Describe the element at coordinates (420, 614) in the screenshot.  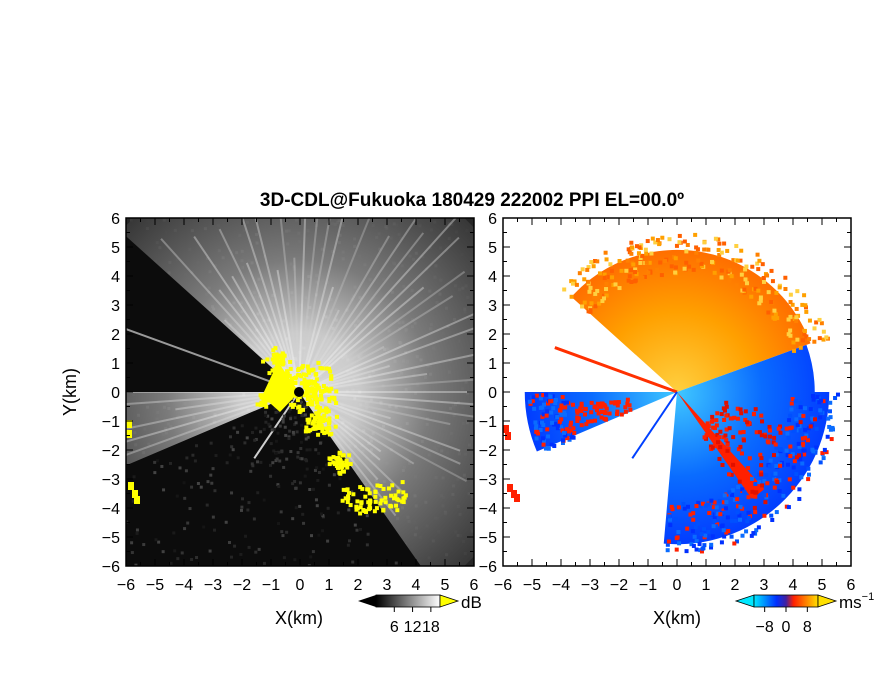
I see `reflectivity-colorbar: 6 12 18 dB` at that location.